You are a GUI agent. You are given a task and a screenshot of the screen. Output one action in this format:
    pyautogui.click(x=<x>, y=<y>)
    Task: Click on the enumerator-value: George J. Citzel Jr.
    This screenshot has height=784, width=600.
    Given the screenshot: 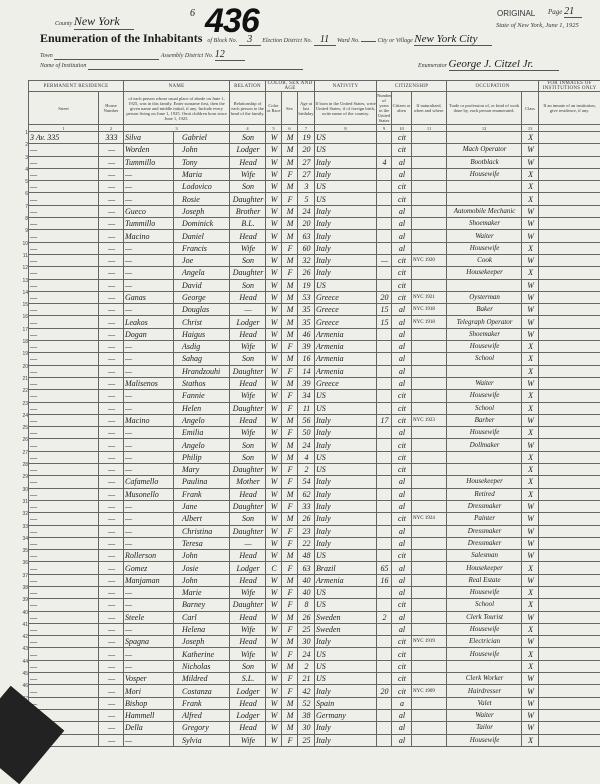 What is the action you would take?
    pyautogui.click(x=504, y=64)
    